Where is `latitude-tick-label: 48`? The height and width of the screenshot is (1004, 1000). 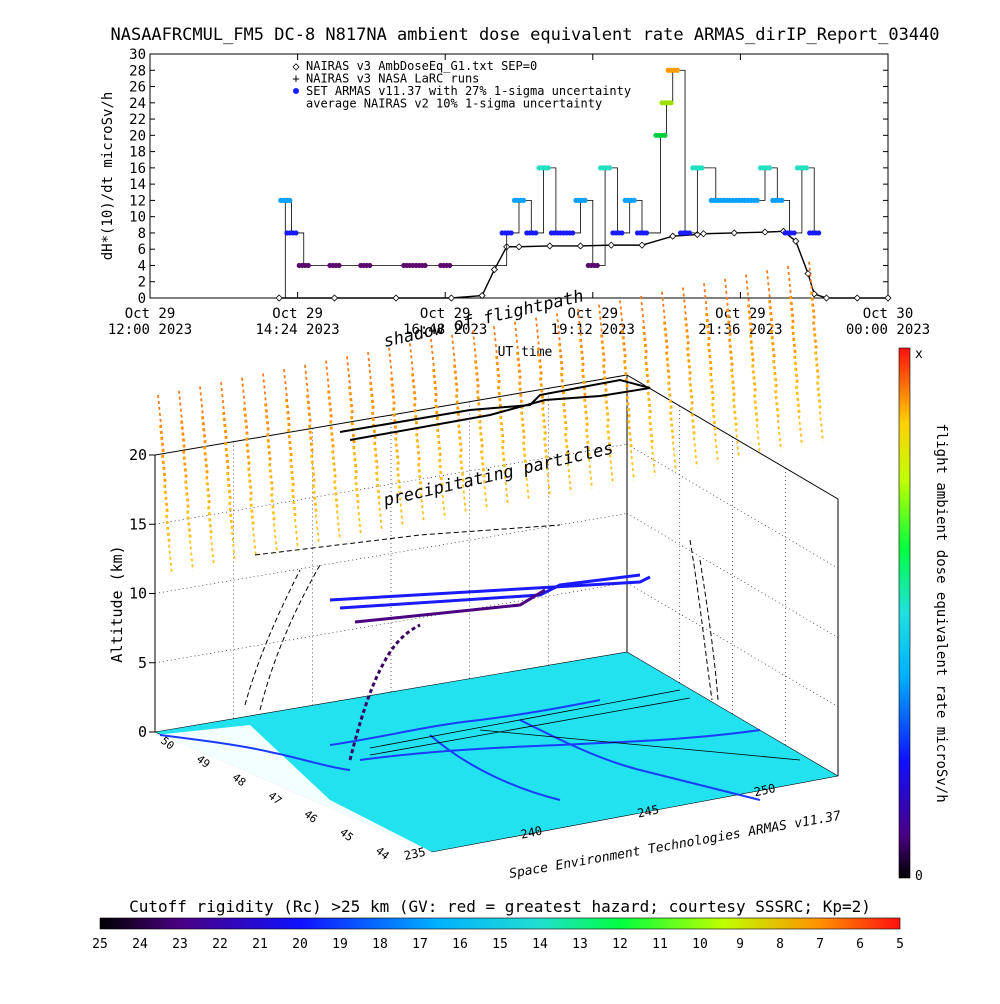 latitude-tick-label: 48 is located at coordinates (239, 780).